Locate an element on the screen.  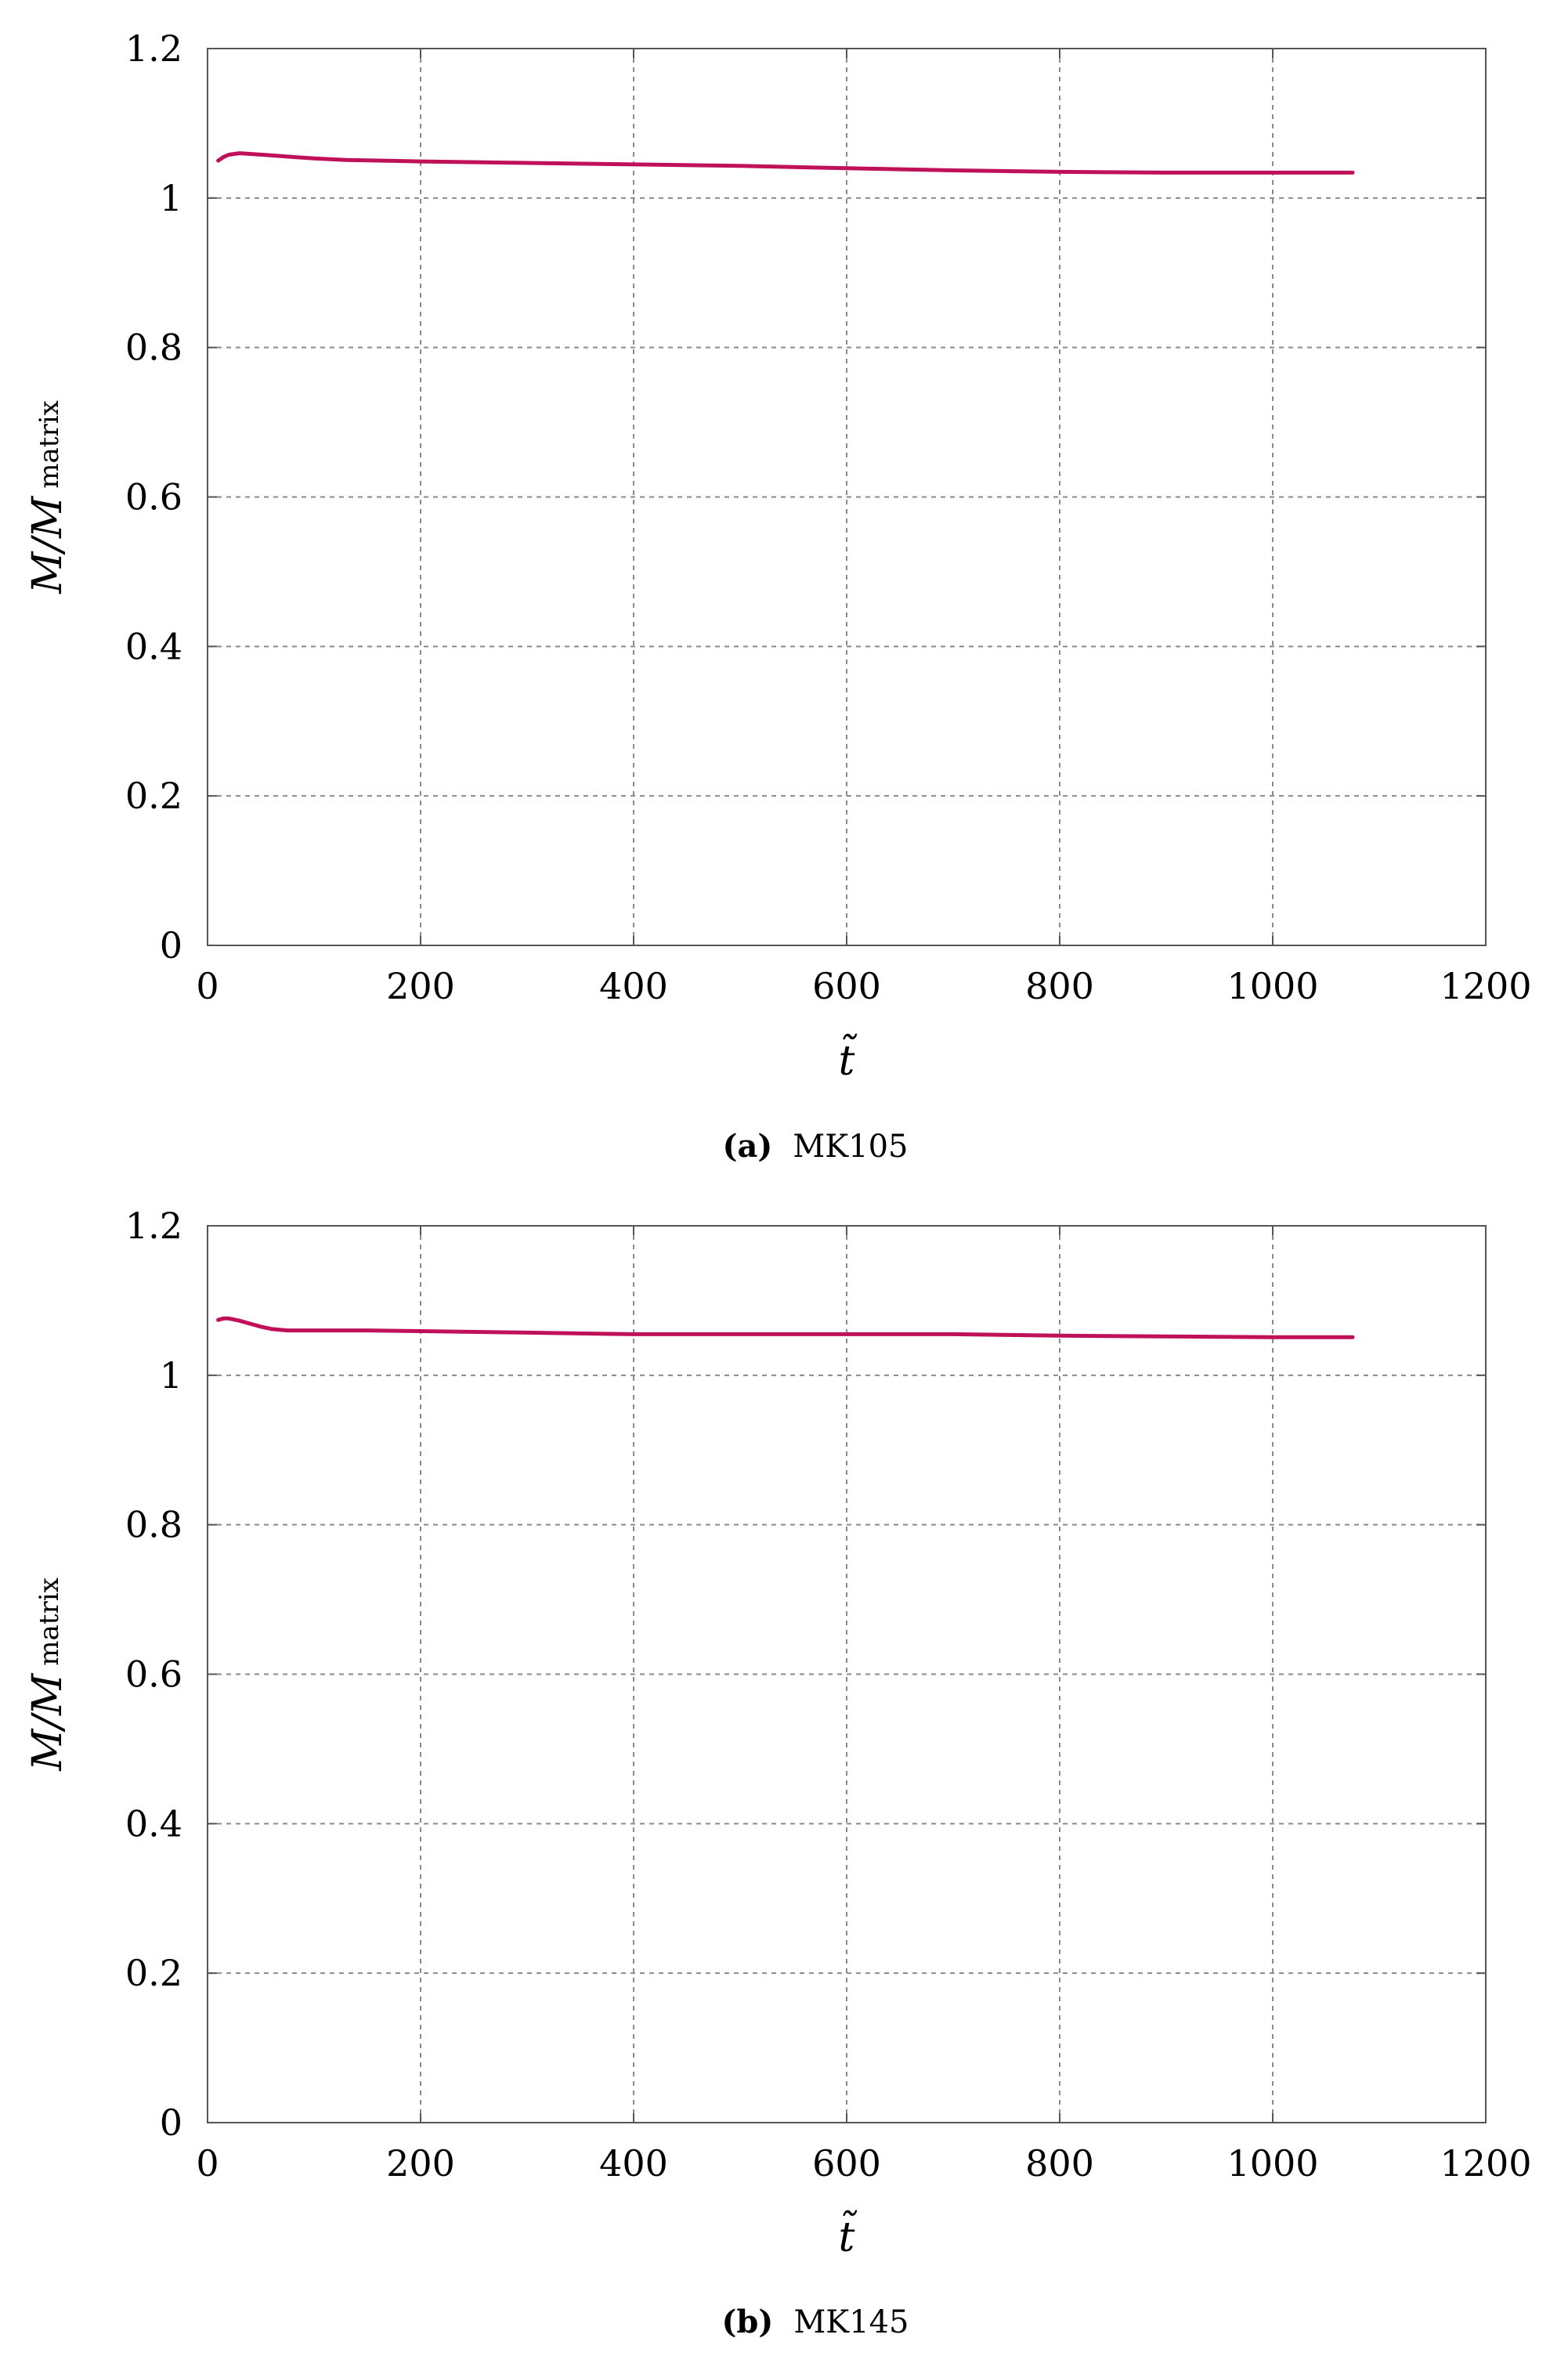
panel-caption: (a) MK105 is located at coordinates (816, 1146).